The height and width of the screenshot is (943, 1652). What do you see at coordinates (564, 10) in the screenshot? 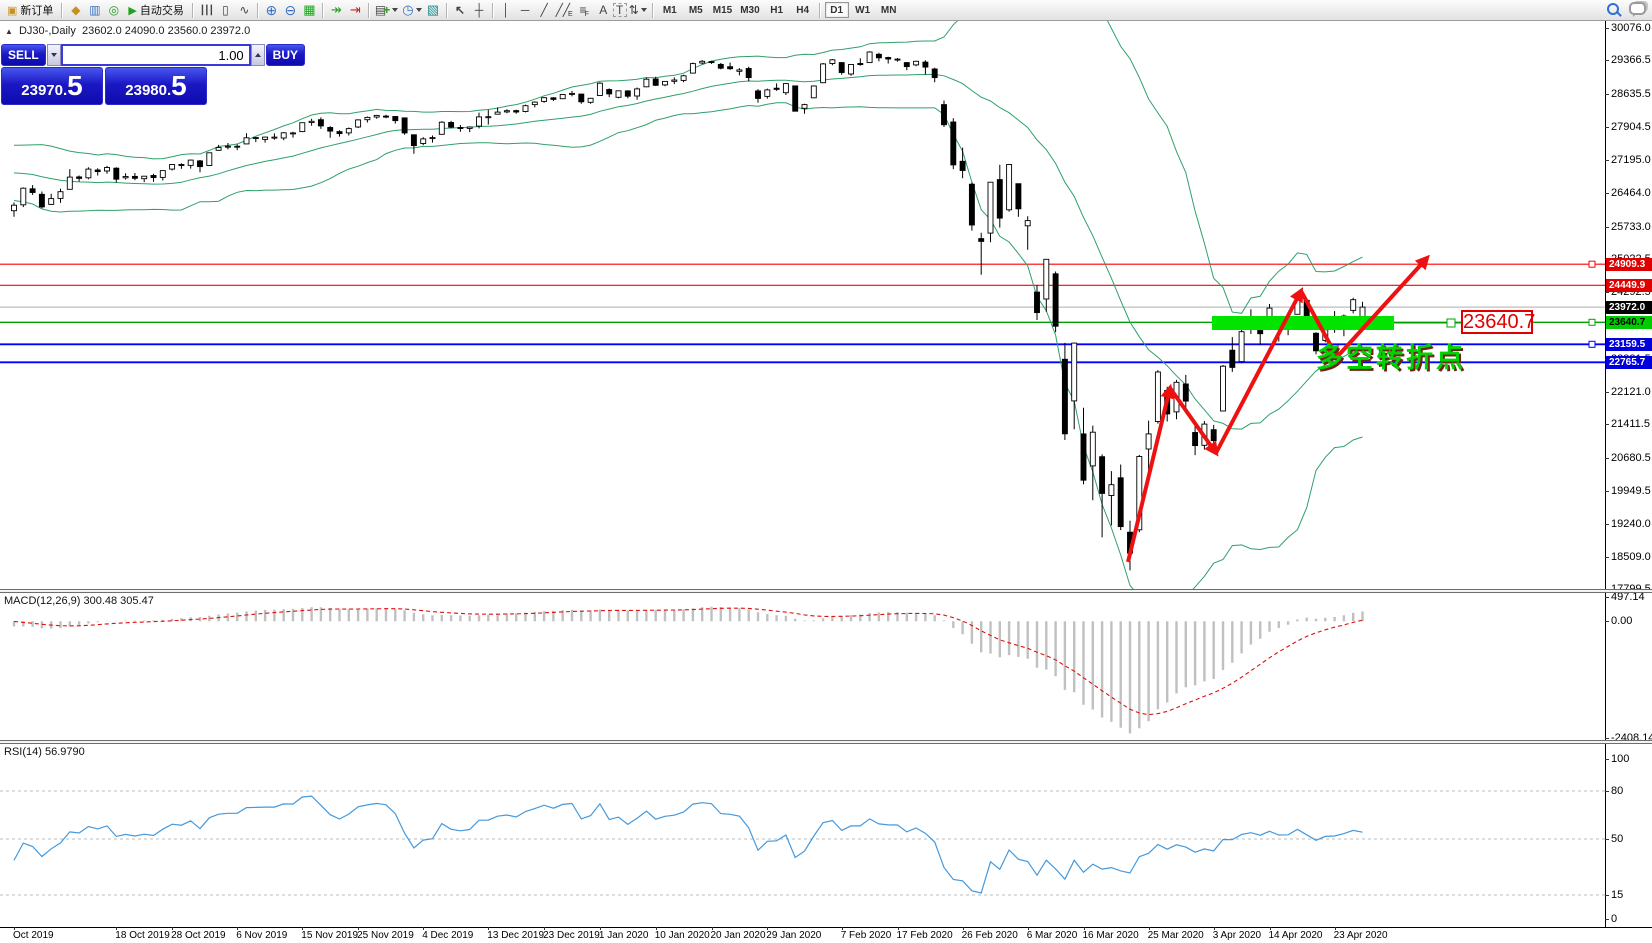
I see `channel-tool-icon: ╱╱ E` at bounding box center [564, 10].